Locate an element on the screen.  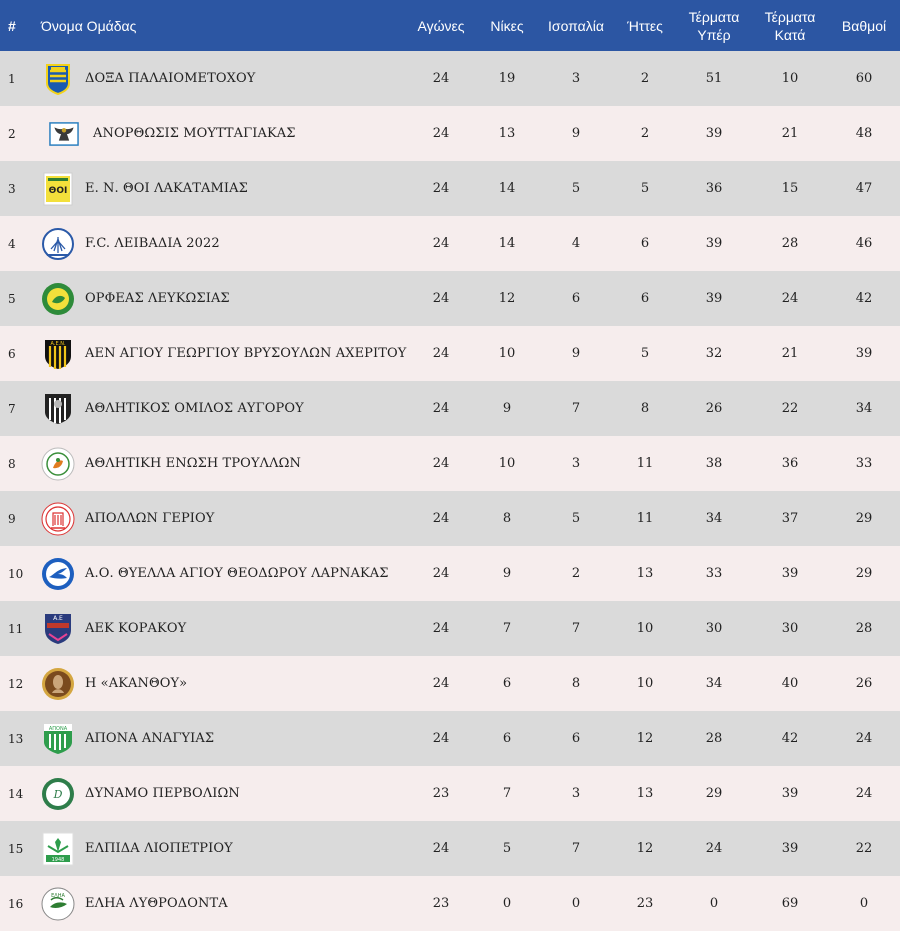
table-row: 4 F.C. ΛΕΙΒΑΔΙΑ 2022 24 14 4 6 39 28 46 is located at coordinates (450, 243).